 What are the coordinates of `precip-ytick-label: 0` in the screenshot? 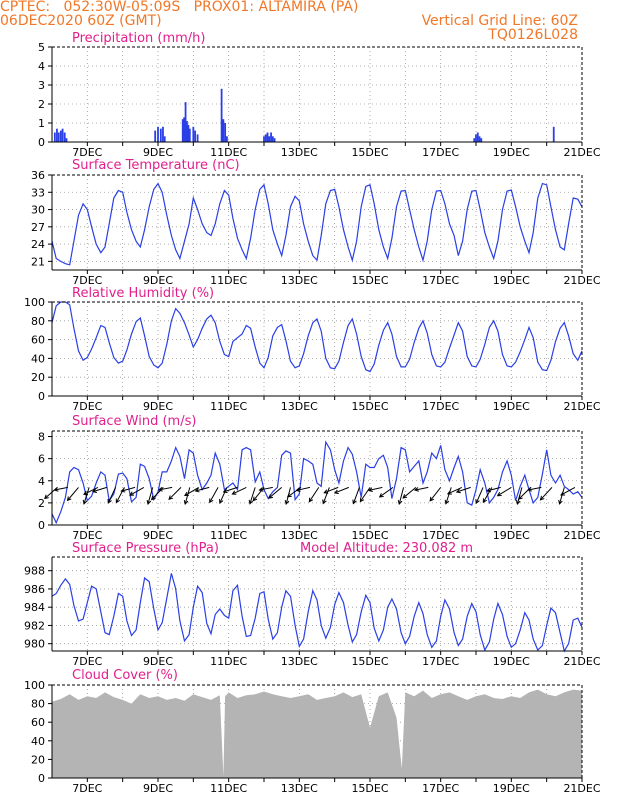 It's located at (41, 142).